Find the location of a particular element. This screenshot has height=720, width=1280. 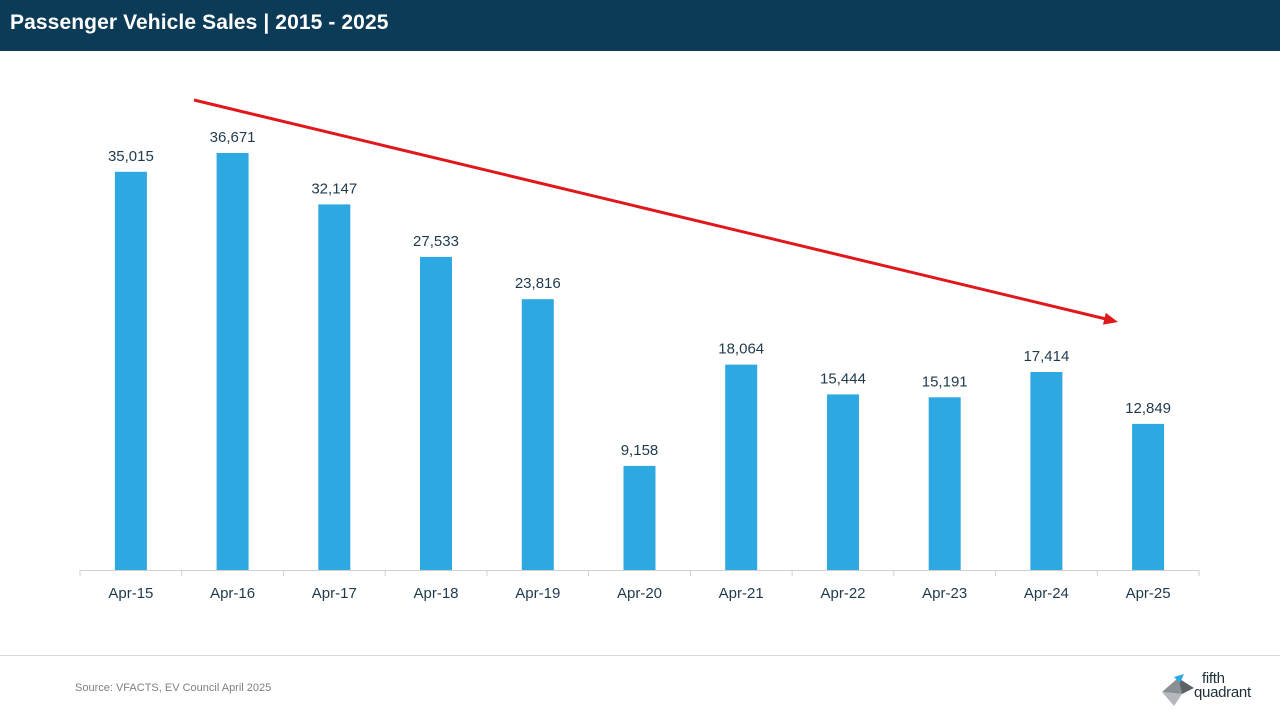

bar-value-label: 15,444 is located at coordinates (843, 378).